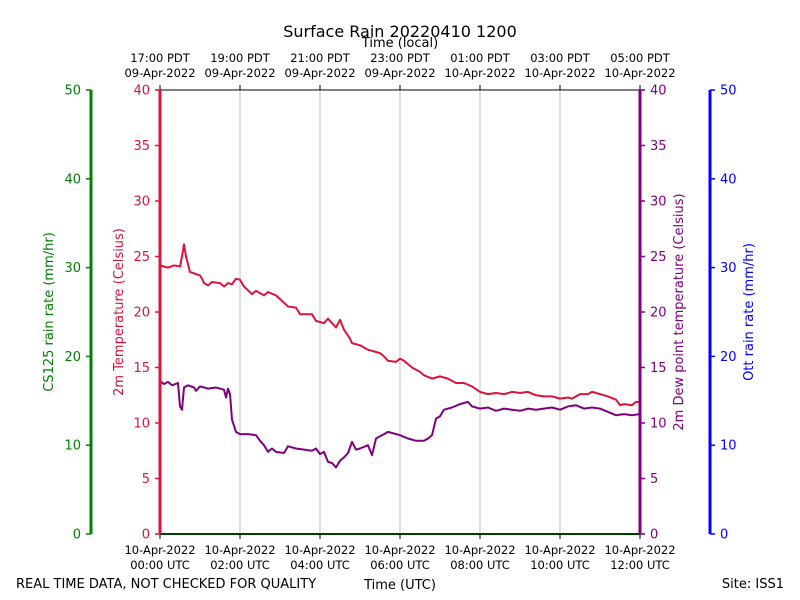 This screenshot has width=800, height=600. Describe the element at coordinates (658, 313) in the screenshot. I see `dew-point-axis-tick-label: 20` at that location.